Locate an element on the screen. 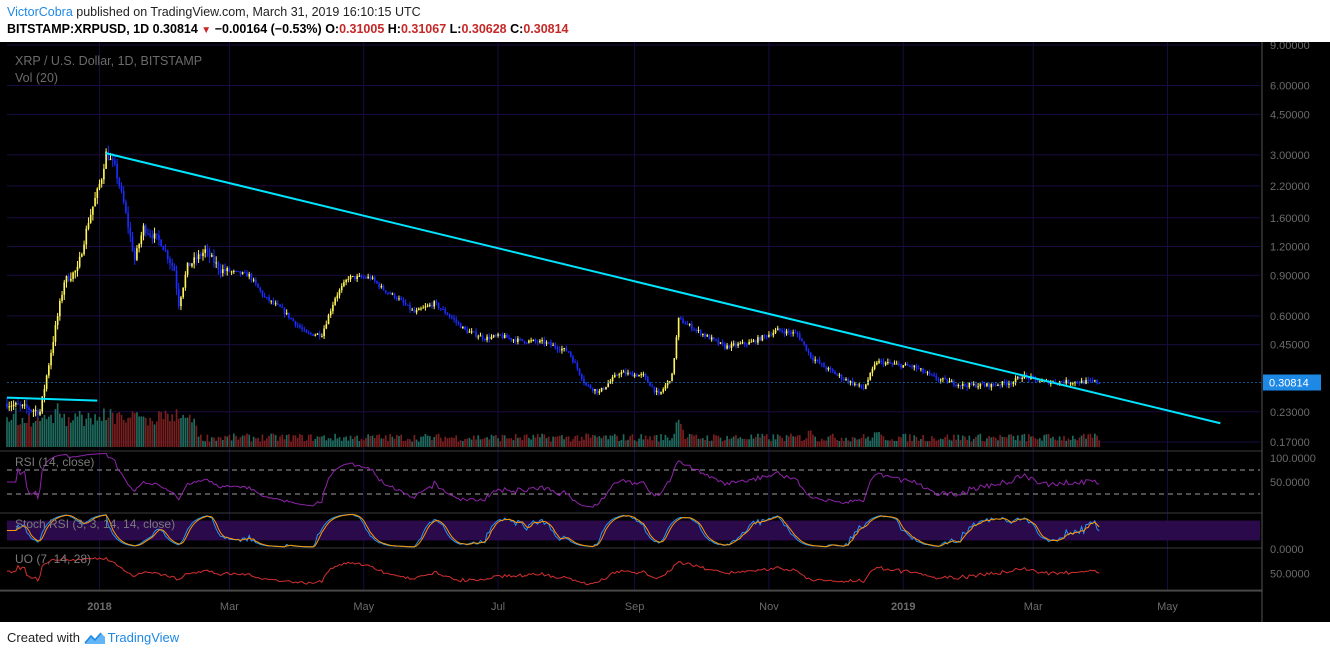  stoch-d-line is located at coordinates (553, 530).